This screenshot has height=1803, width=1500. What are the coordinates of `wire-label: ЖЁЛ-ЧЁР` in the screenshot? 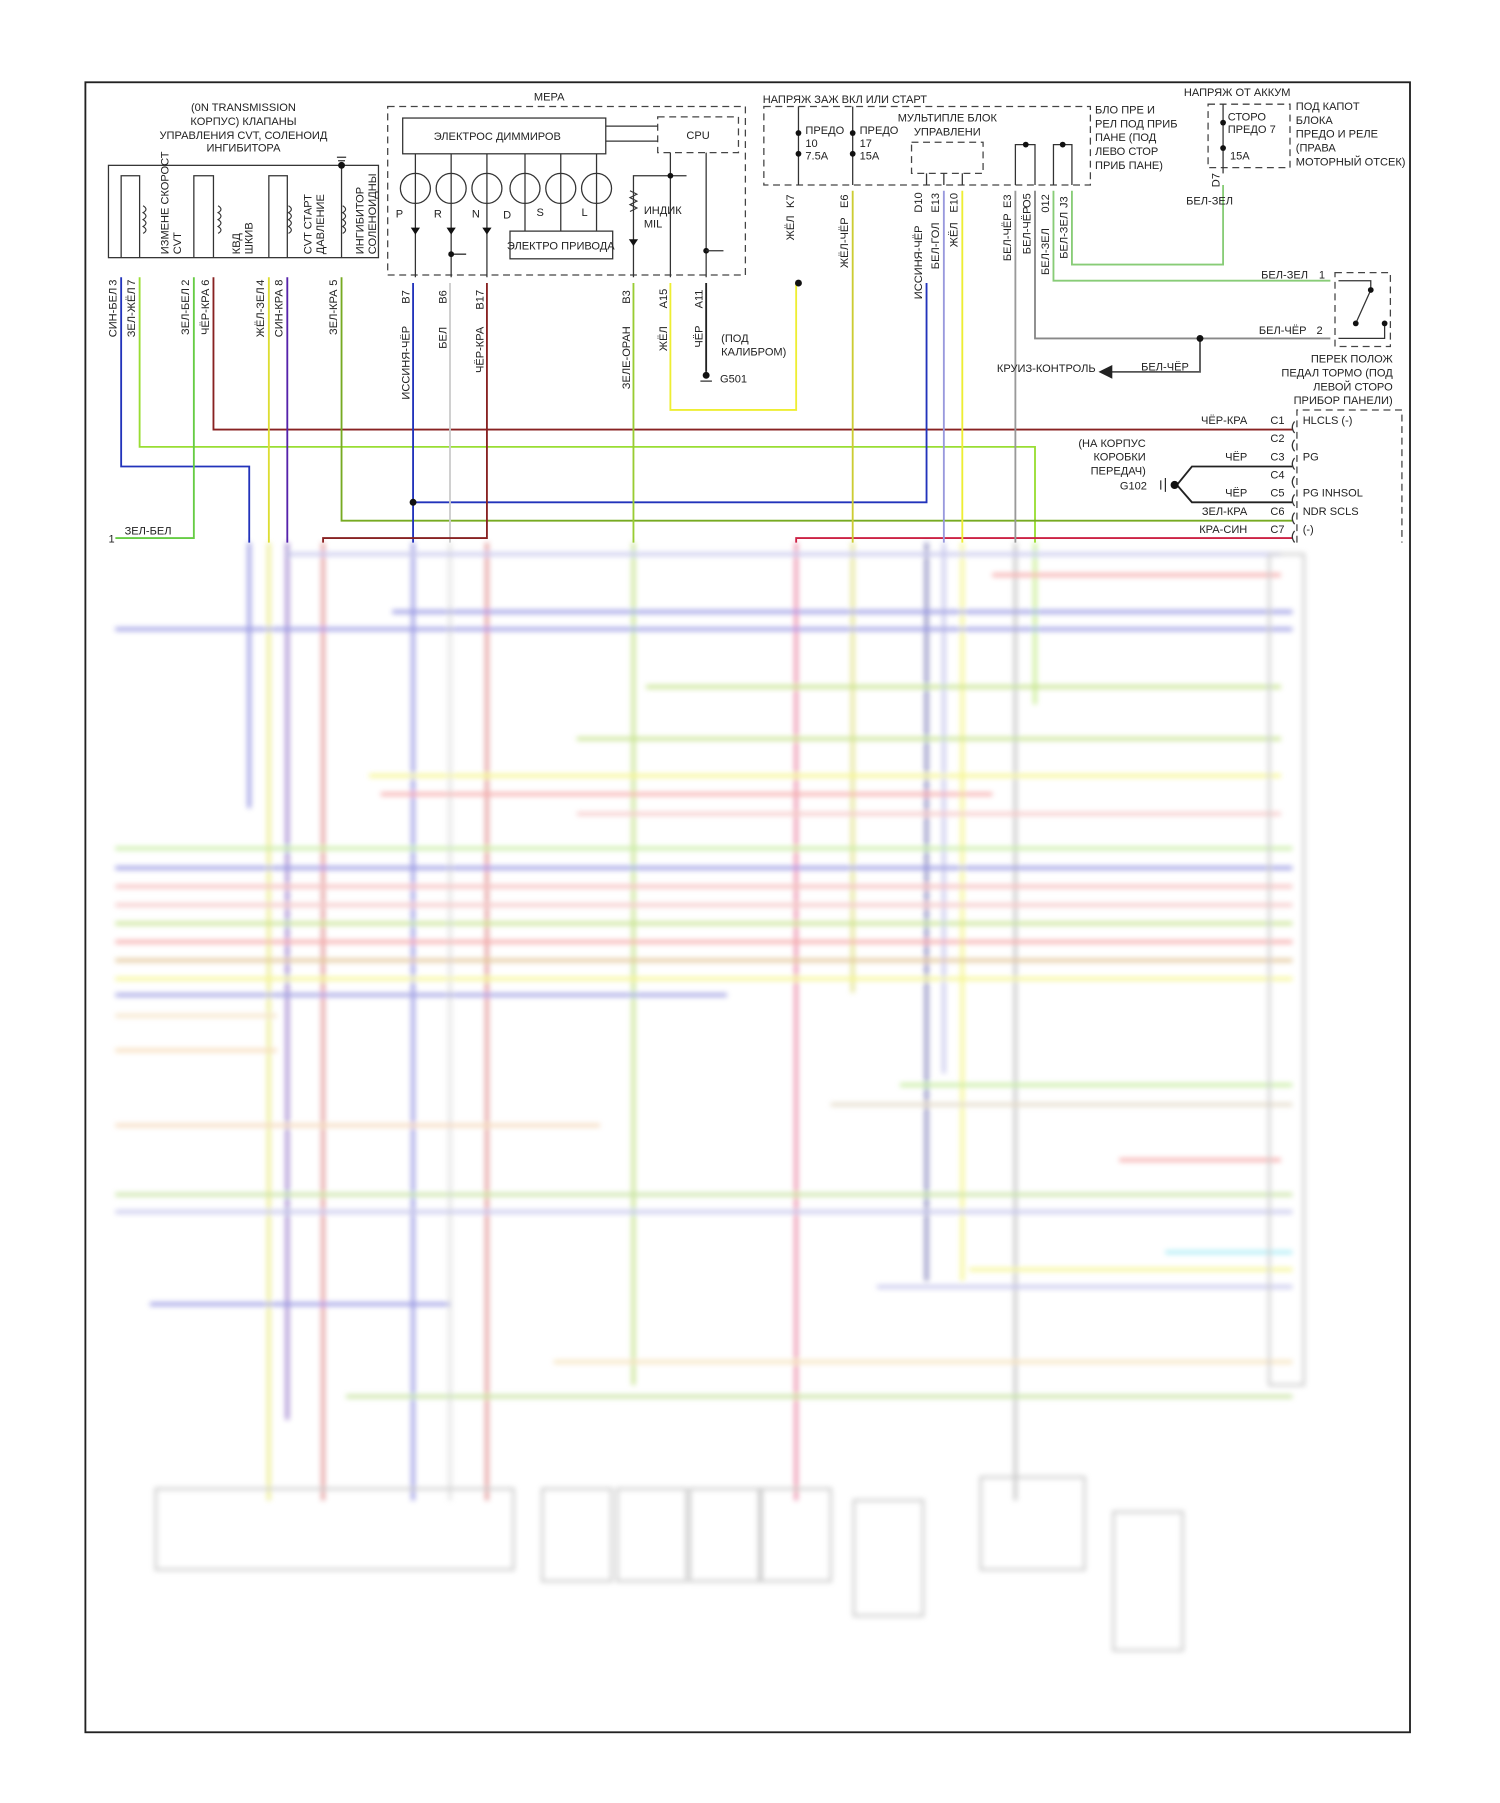 It's located at (845, 242).